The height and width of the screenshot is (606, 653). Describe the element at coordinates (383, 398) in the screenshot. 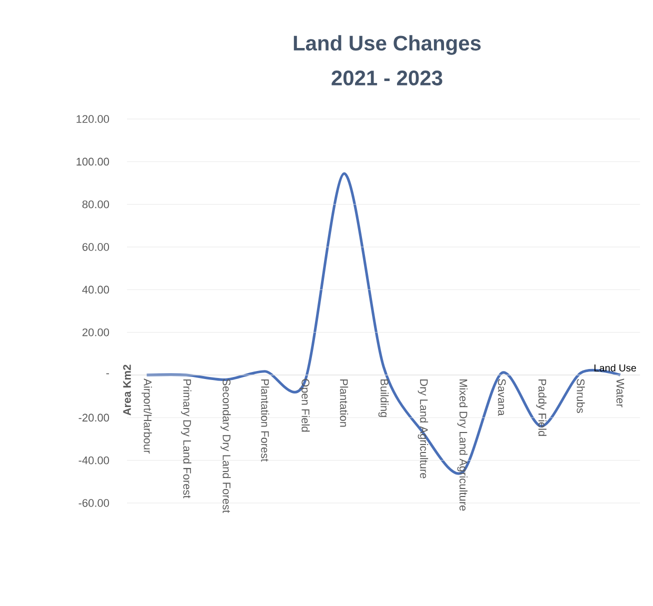

I see `x-tick-label: Building` at that location.